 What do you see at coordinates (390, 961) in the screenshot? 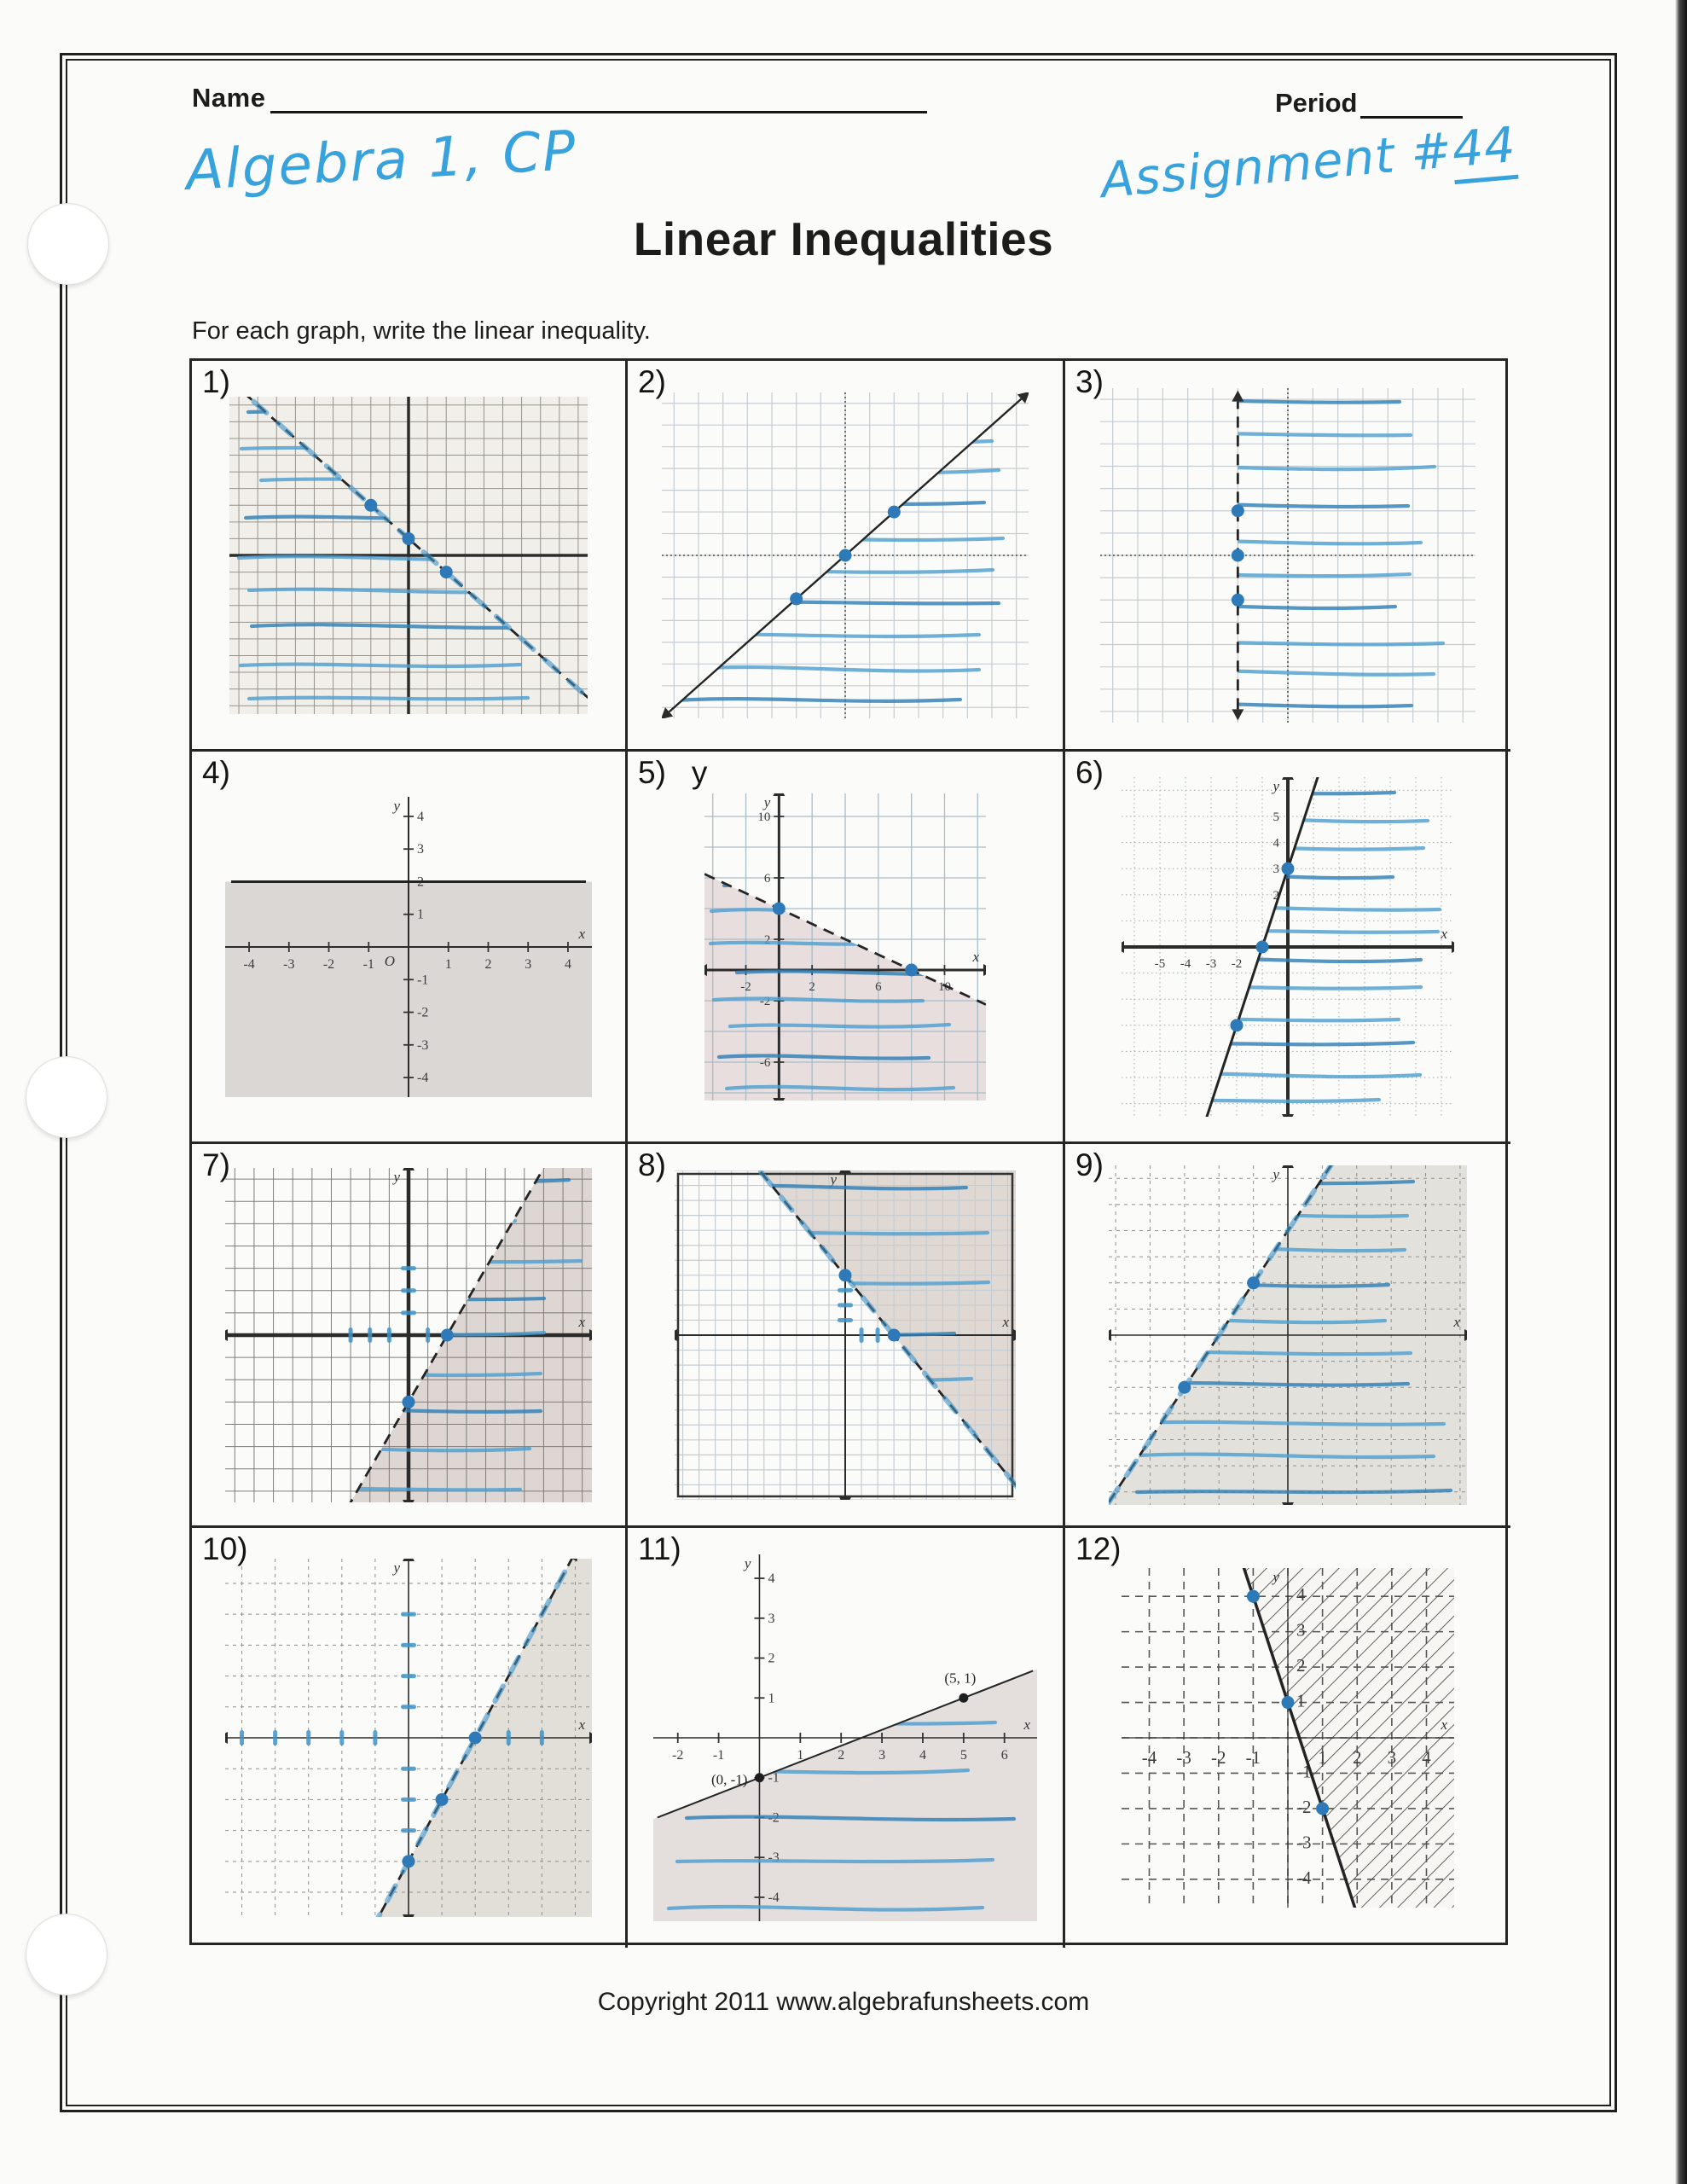
I see `svg-text: O` at bounding box center [390, 961].